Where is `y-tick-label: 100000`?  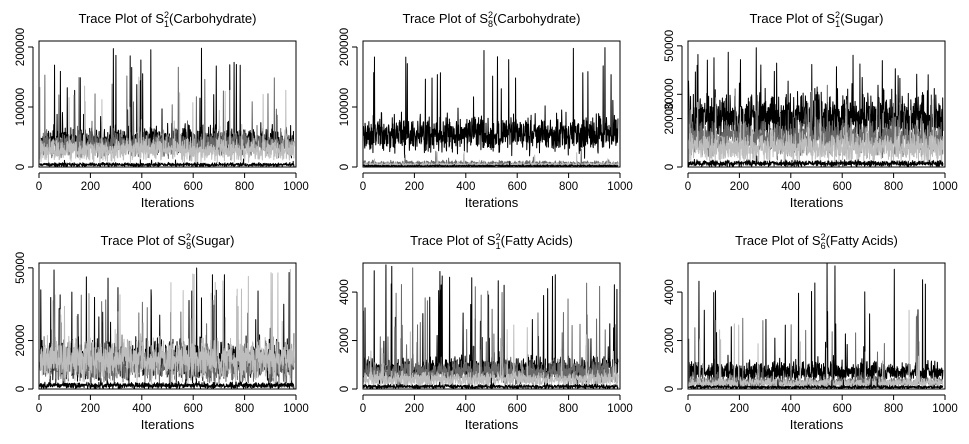 y-tick-label: 100000 is located at coordinates (21, 107).